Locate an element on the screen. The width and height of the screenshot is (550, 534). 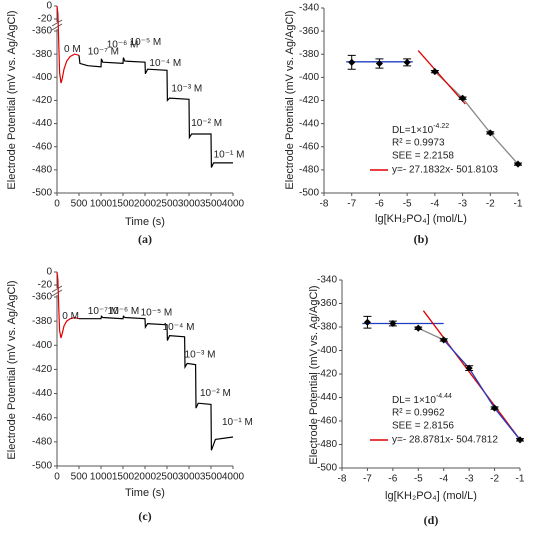
x-tick-label: 1500 is located at coordinates (123, 477).